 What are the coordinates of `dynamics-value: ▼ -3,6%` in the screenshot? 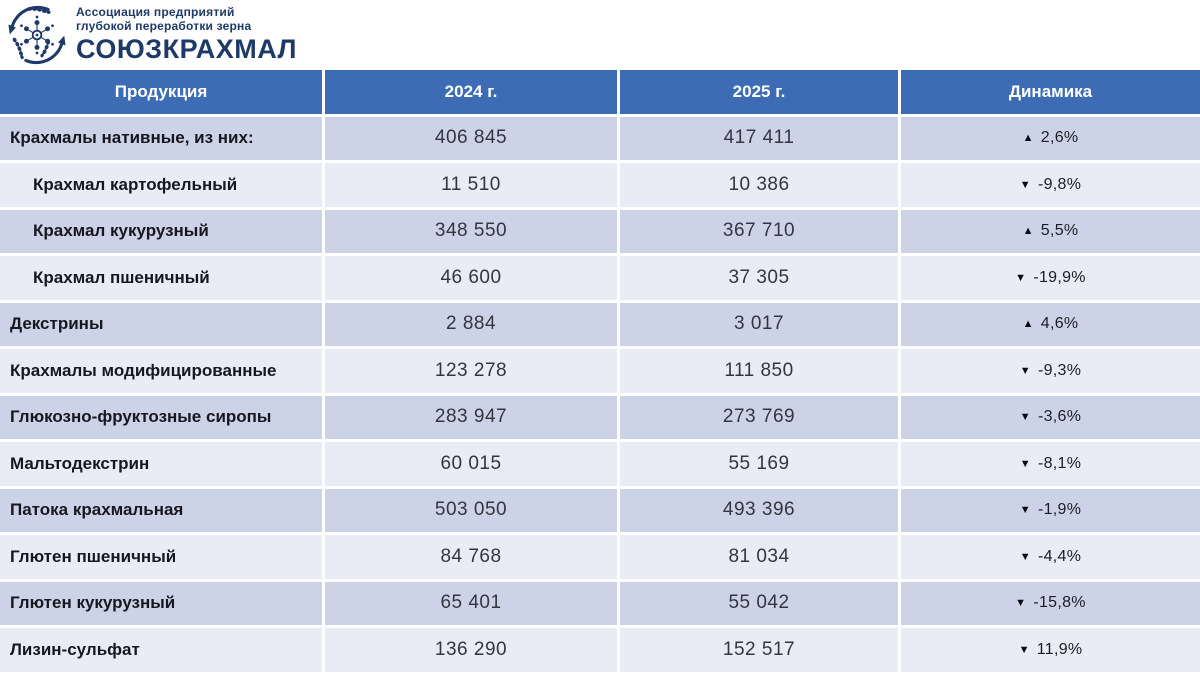 It's located at (1050, 417).